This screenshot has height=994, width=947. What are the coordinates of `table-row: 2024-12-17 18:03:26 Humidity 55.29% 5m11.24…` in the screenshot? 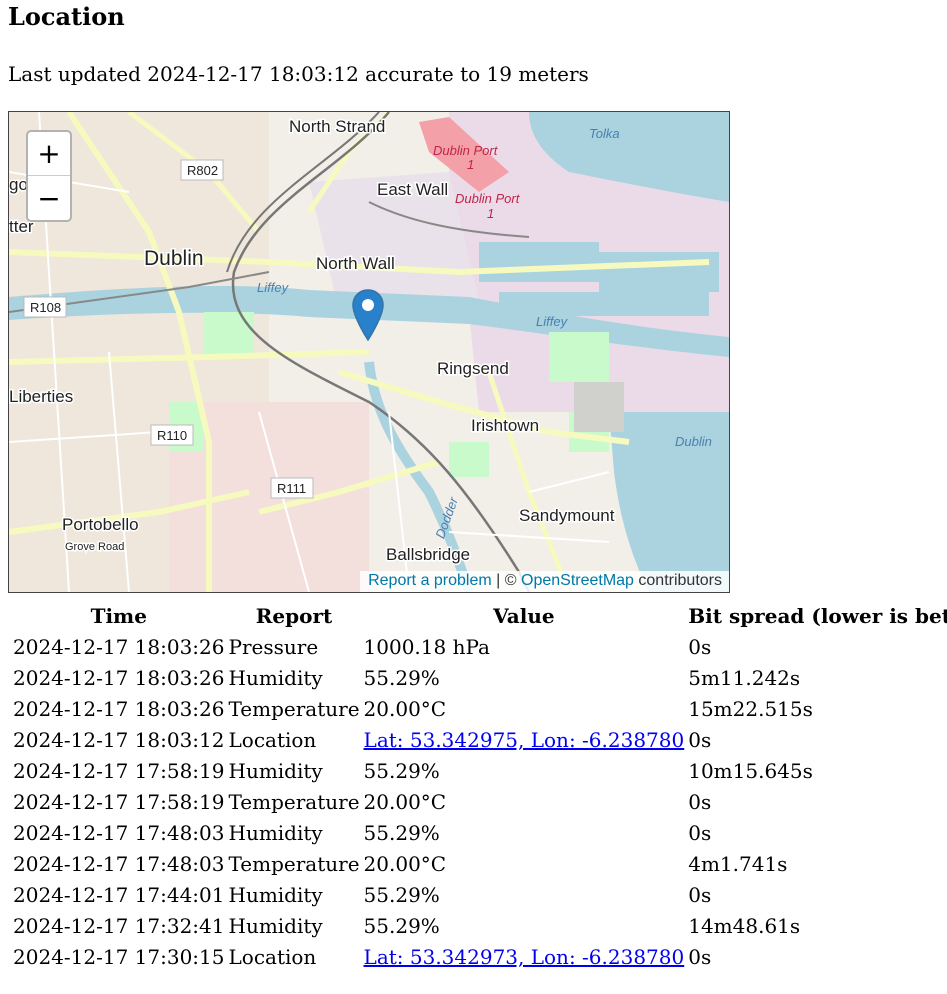 It's located at (479, 678).